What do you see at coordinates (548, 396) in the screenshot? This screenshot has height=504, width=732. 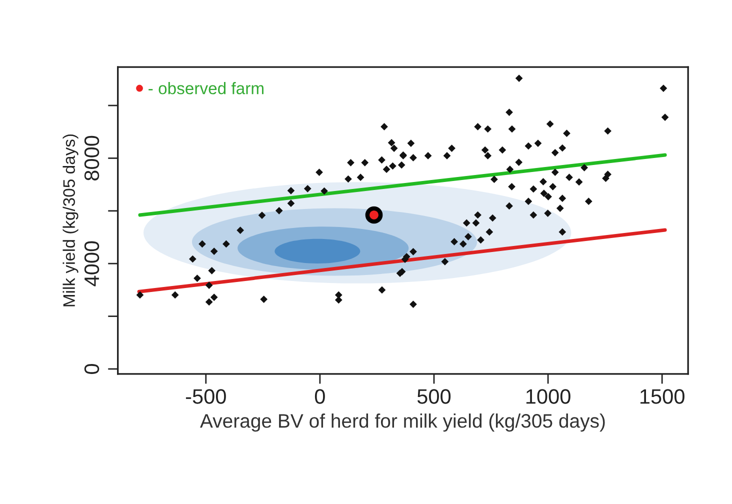 I see `x-tick-label: 1000` at bounding box center [548, 396].